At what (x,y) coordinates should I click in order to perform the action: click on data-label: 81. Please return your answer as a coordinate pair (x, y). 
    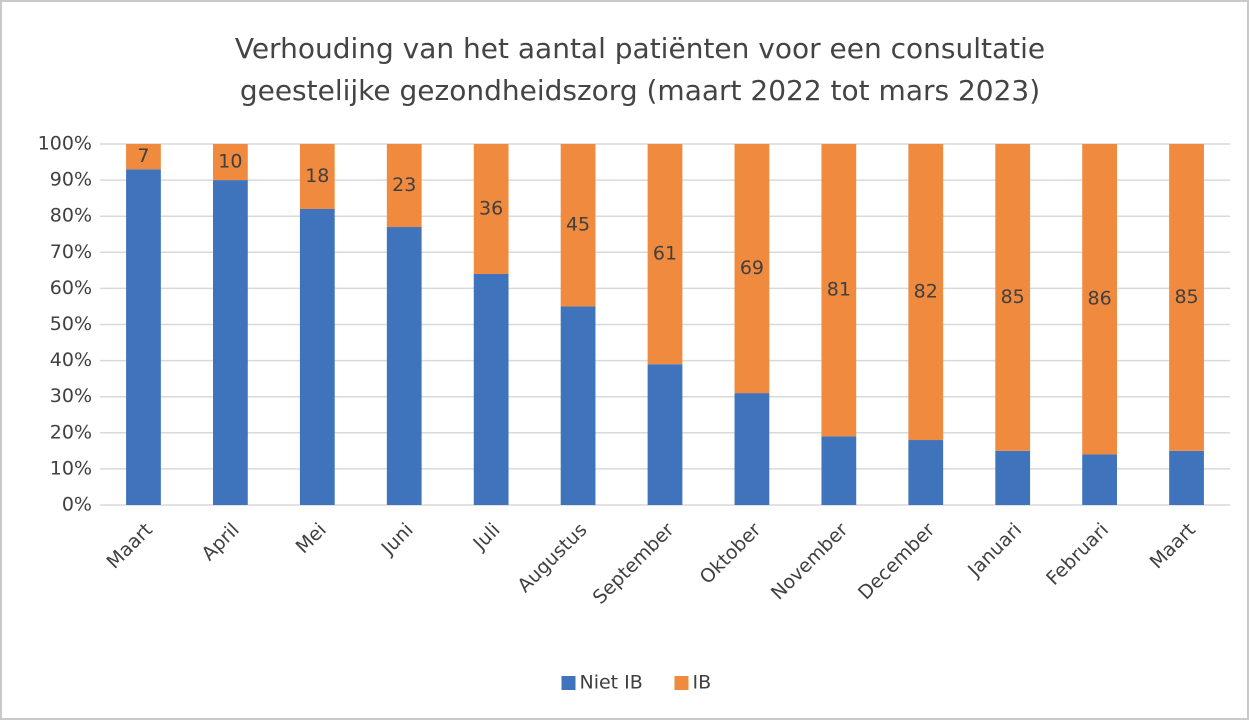
    Looking at the image, I should click on (839, 290).